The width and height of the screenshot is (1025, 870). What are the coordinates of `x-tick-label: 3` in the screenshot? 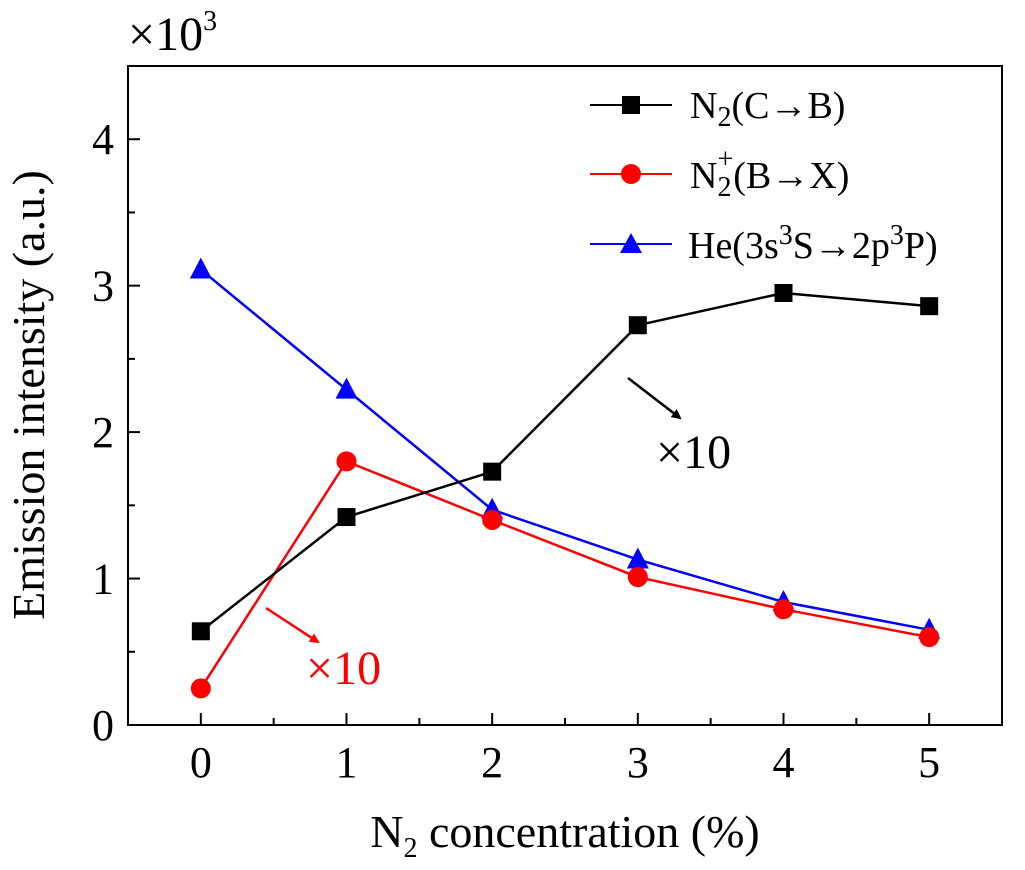 It's located at (638, 762).